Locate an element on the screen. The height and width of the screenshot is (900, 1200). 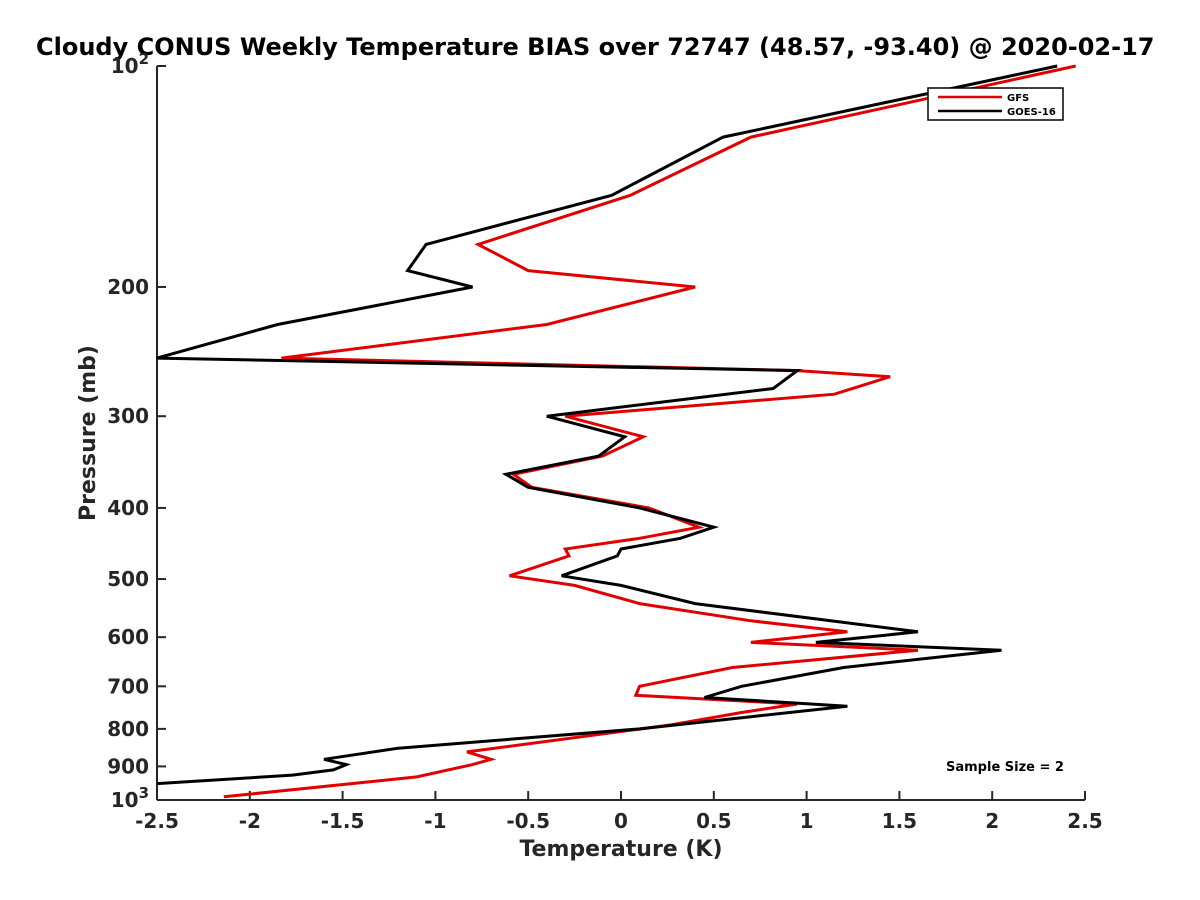
x-tick-label: 1.5 is located at coordinates (899, 821).